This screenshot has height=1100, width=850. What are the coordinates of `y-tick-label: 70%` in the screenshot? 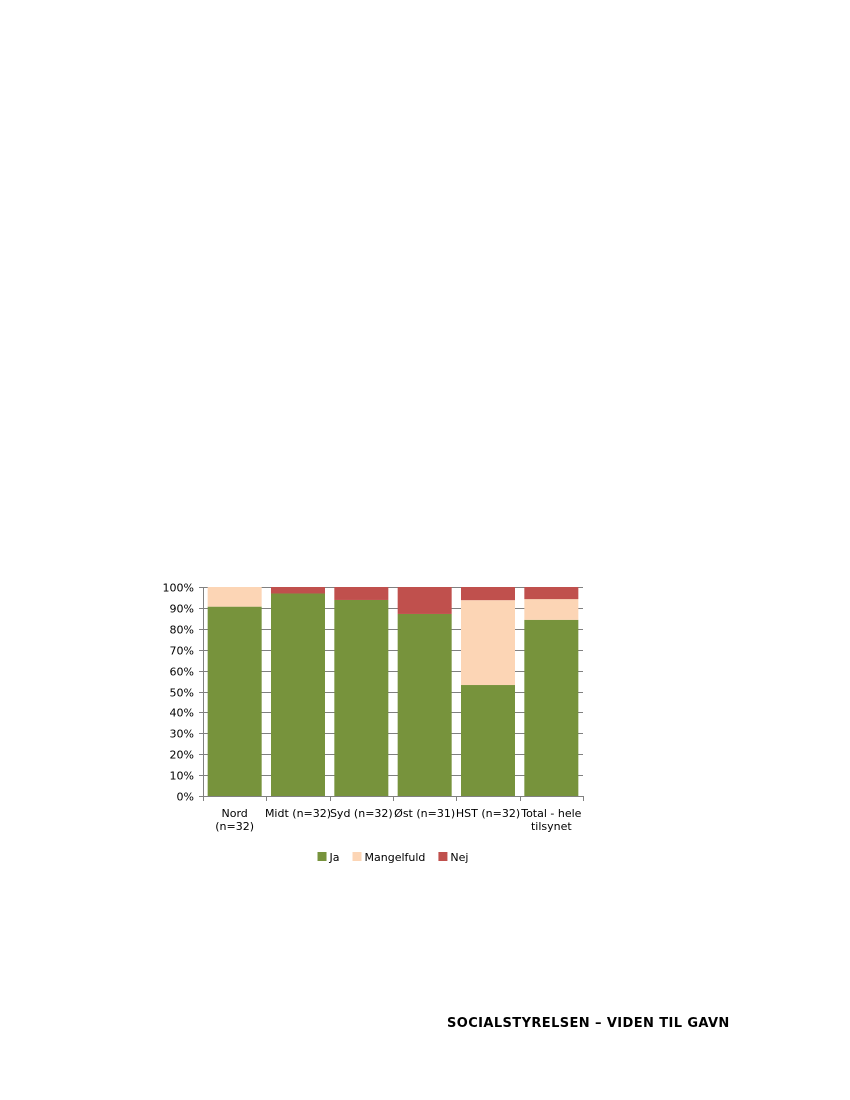 It's located at (182, 651).